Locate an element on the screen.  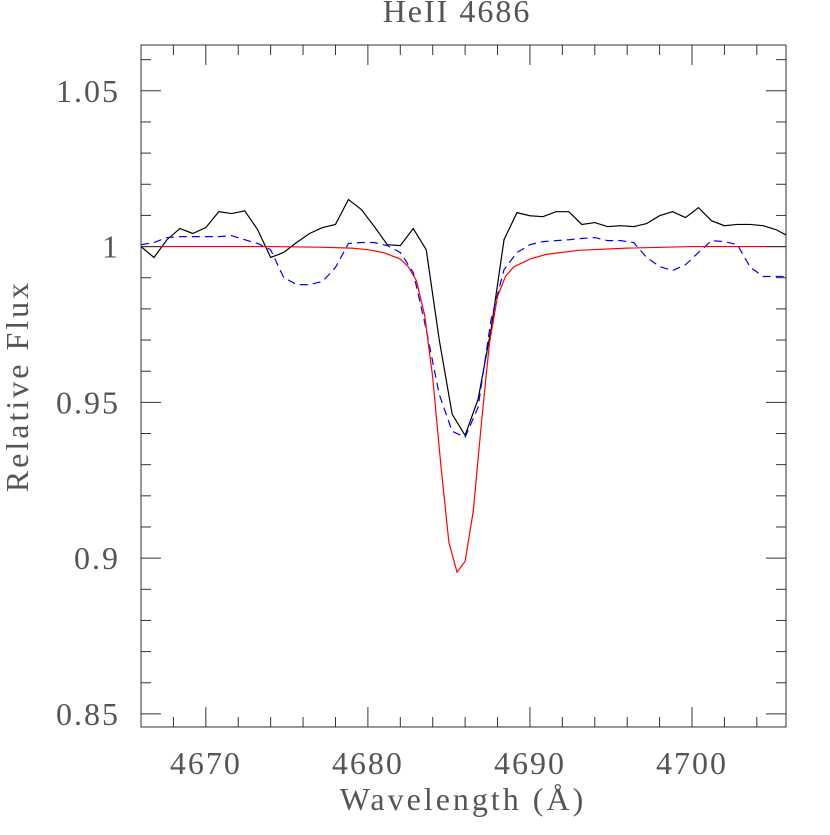
x-tick-label: 4680 is located at coordinates (368, 763).